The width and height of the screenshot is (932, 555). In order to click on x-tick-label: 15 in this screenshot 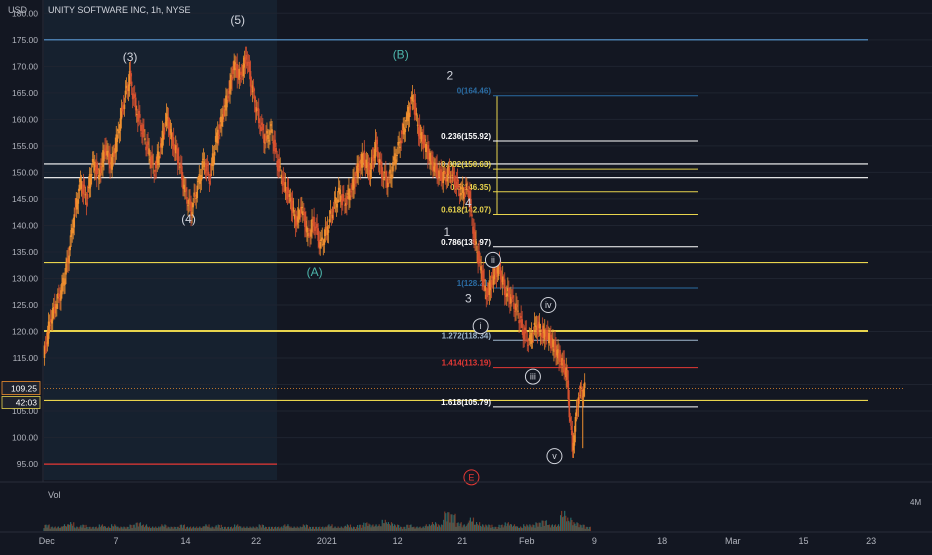, I will do `click(804, 541)`.